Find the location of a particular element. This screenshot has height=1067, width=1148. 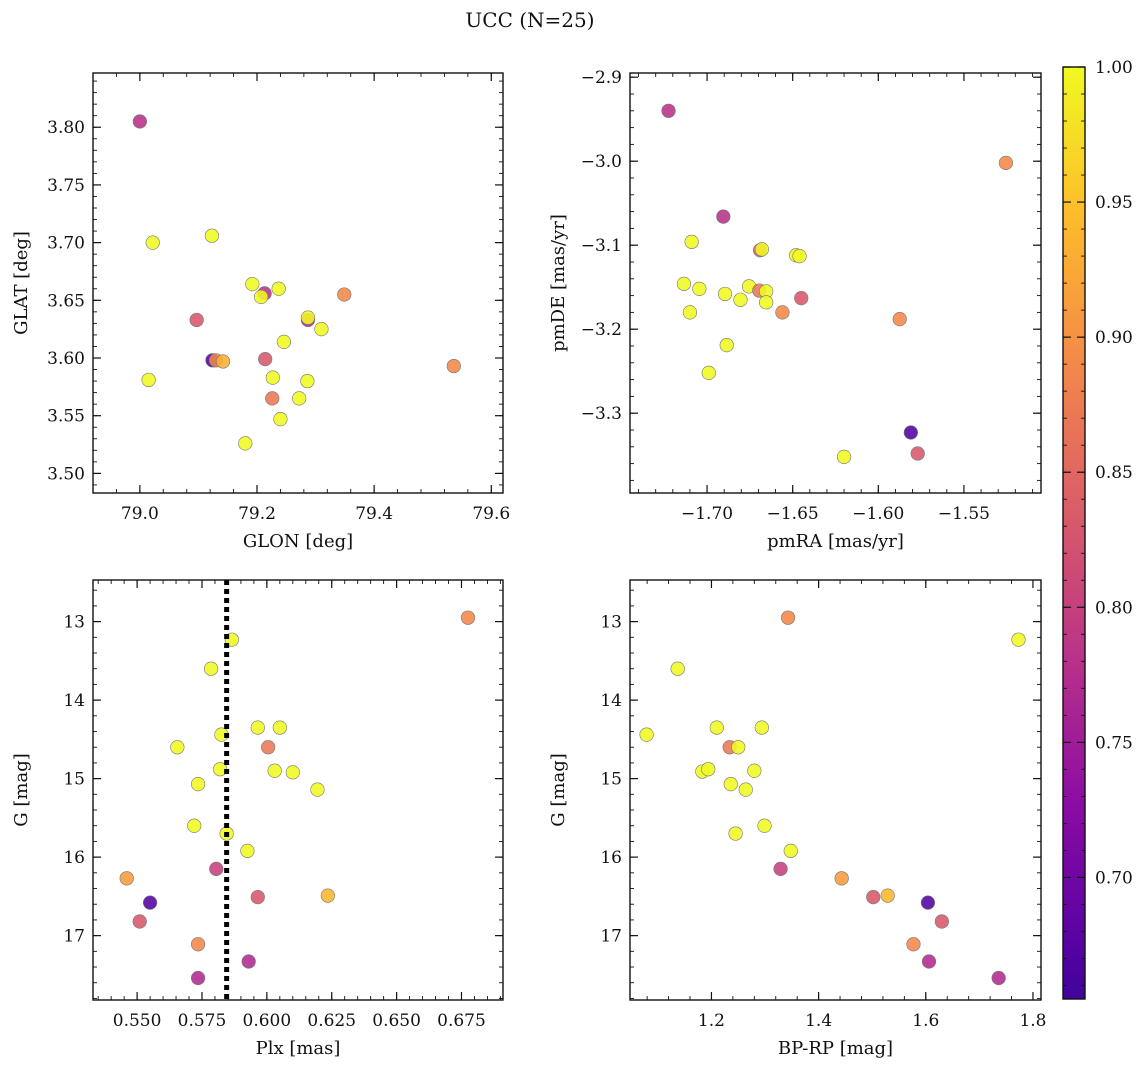

y-tick-label: 3.70 is located at coordinates (66, 244).